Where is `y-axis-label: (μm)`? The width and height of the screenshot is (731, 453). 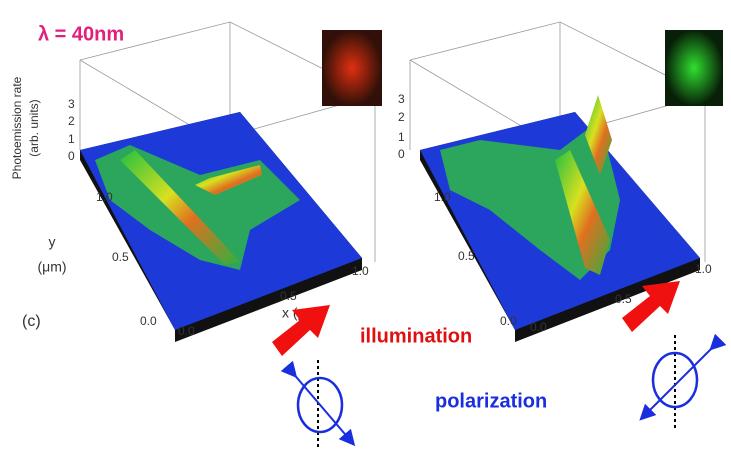 y-axis-label: (μm) is located at coordinates (51, 267).